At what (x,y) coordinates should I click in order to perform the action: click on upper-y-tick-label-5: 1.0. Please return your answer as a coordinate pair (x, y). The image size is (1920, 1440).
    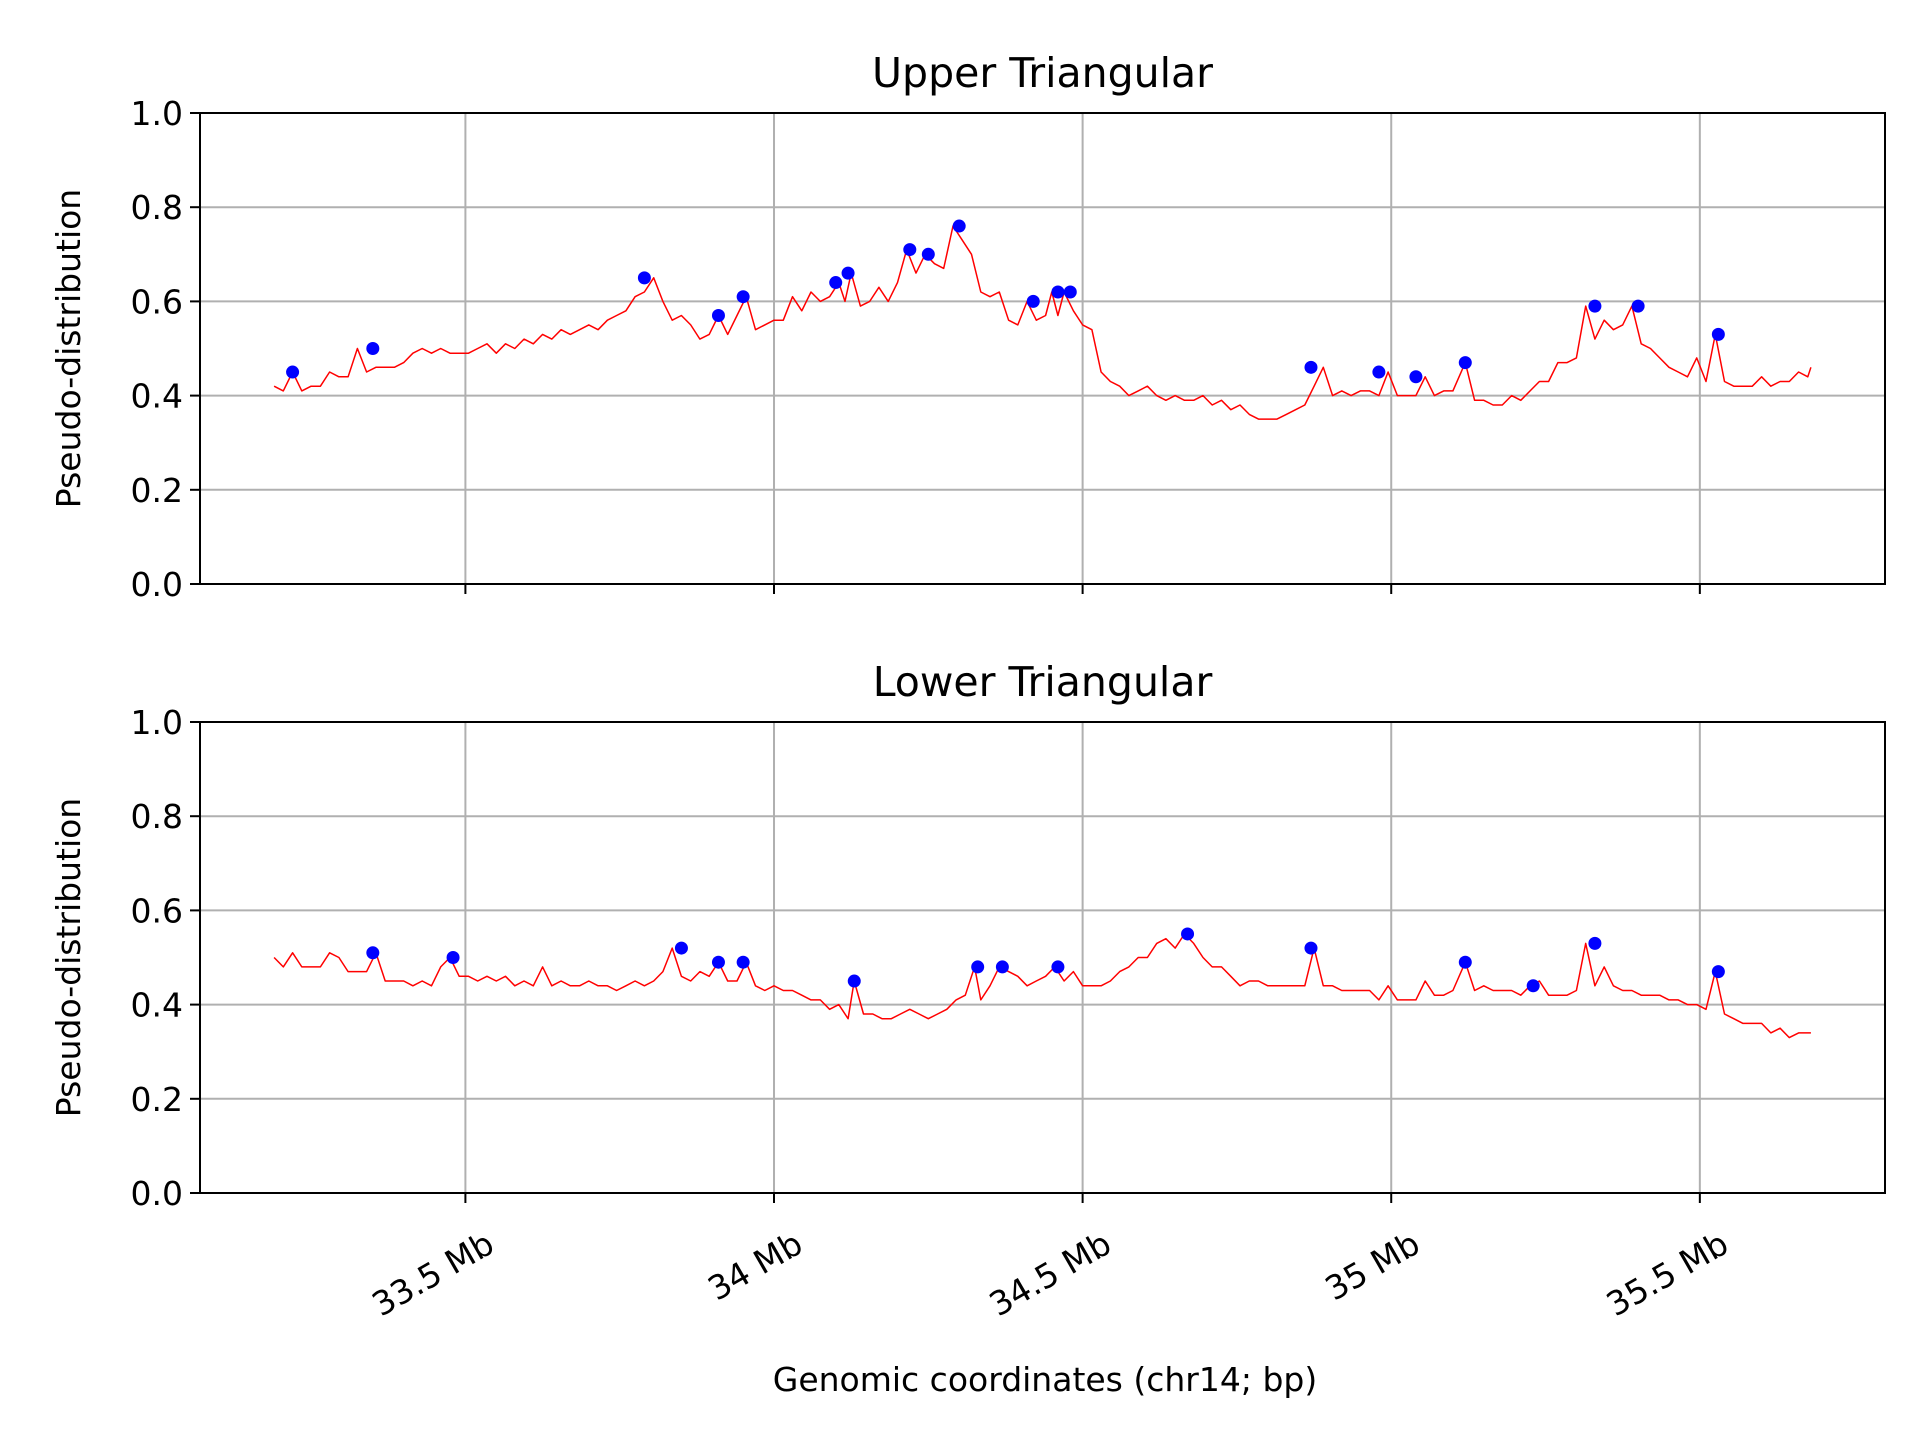
    Looking at the image, I should click on (157, 113).